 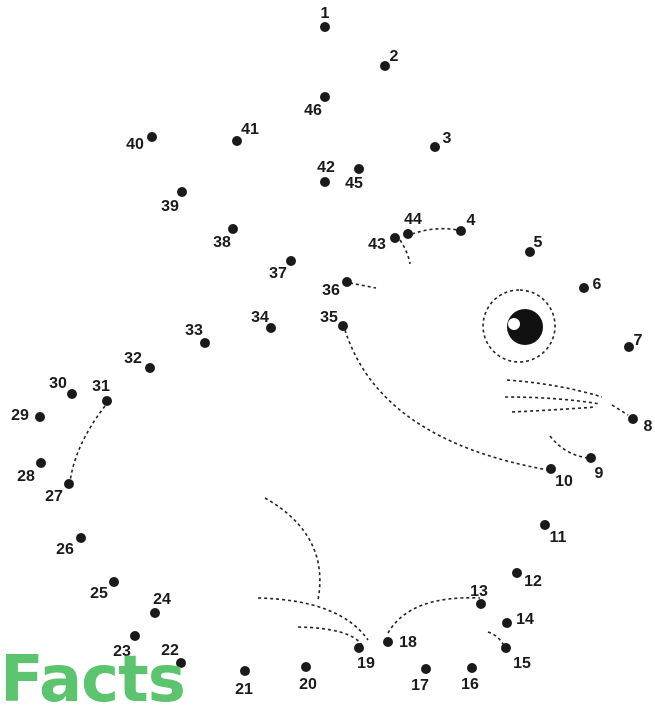 I want to click on tuft-line, so click(x=363, y=285).